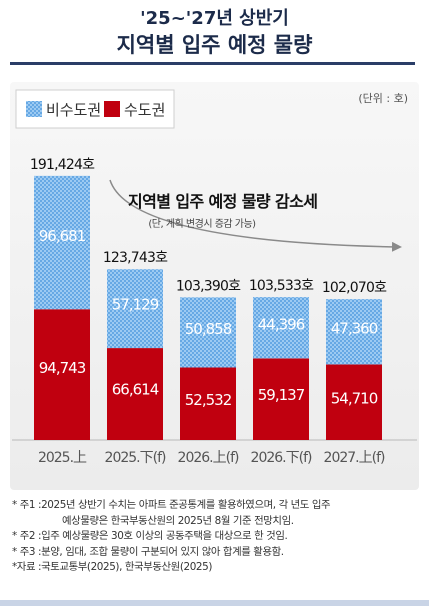 The width and height of the screenshot is (429, 606). Describe the element at coordinates (135, 258) in the screenshot. I see `total-label: 123,743호` at that location.